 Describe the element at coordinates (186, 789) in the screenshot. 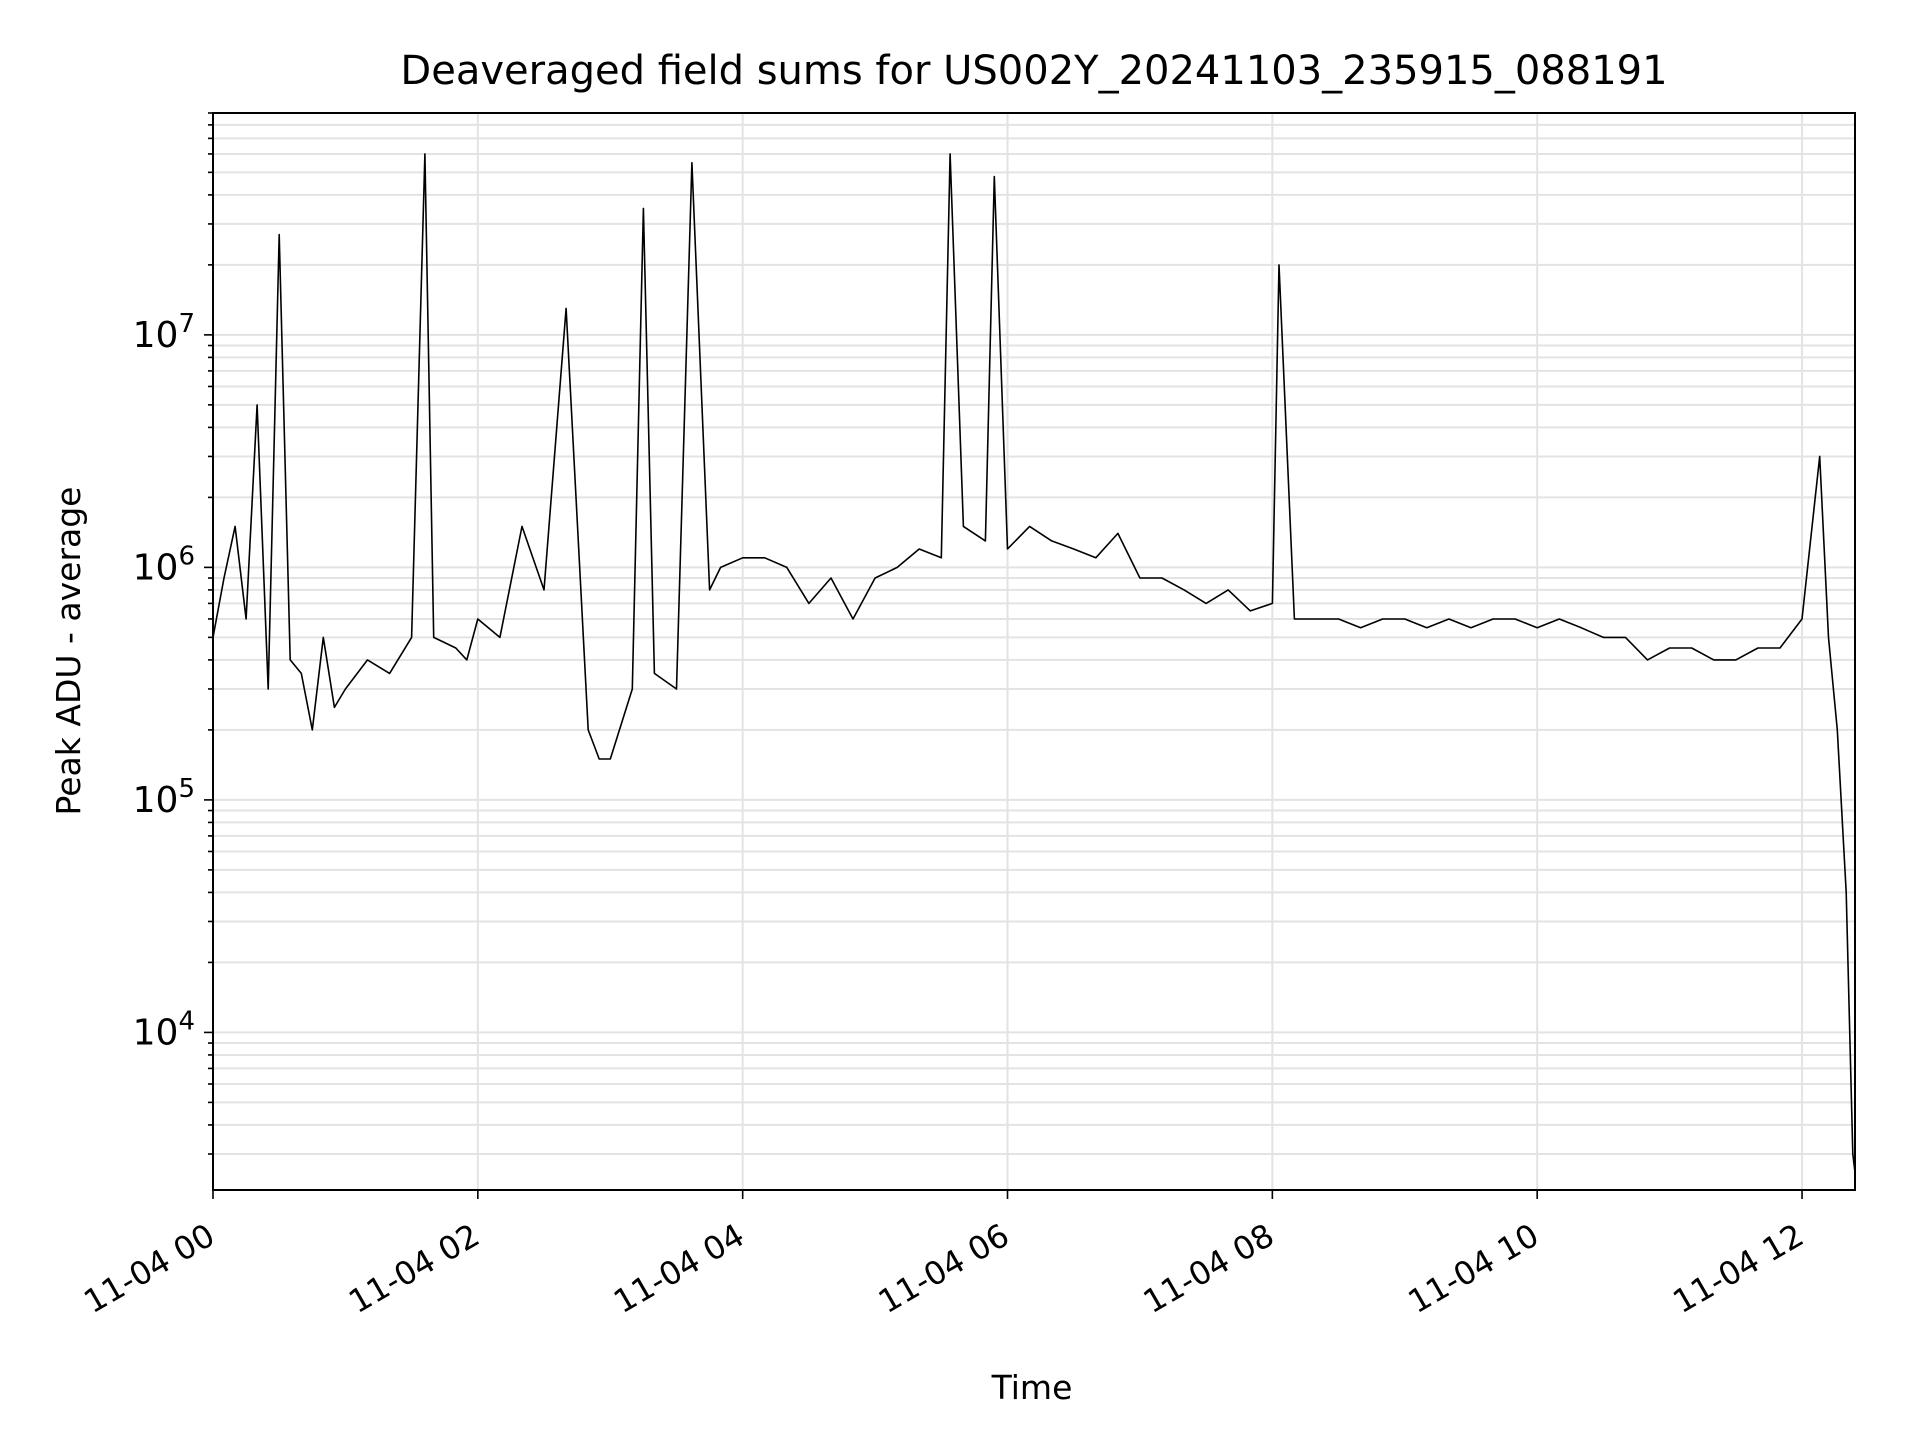

I see `y-tick-label-exponent: 5` at that location.